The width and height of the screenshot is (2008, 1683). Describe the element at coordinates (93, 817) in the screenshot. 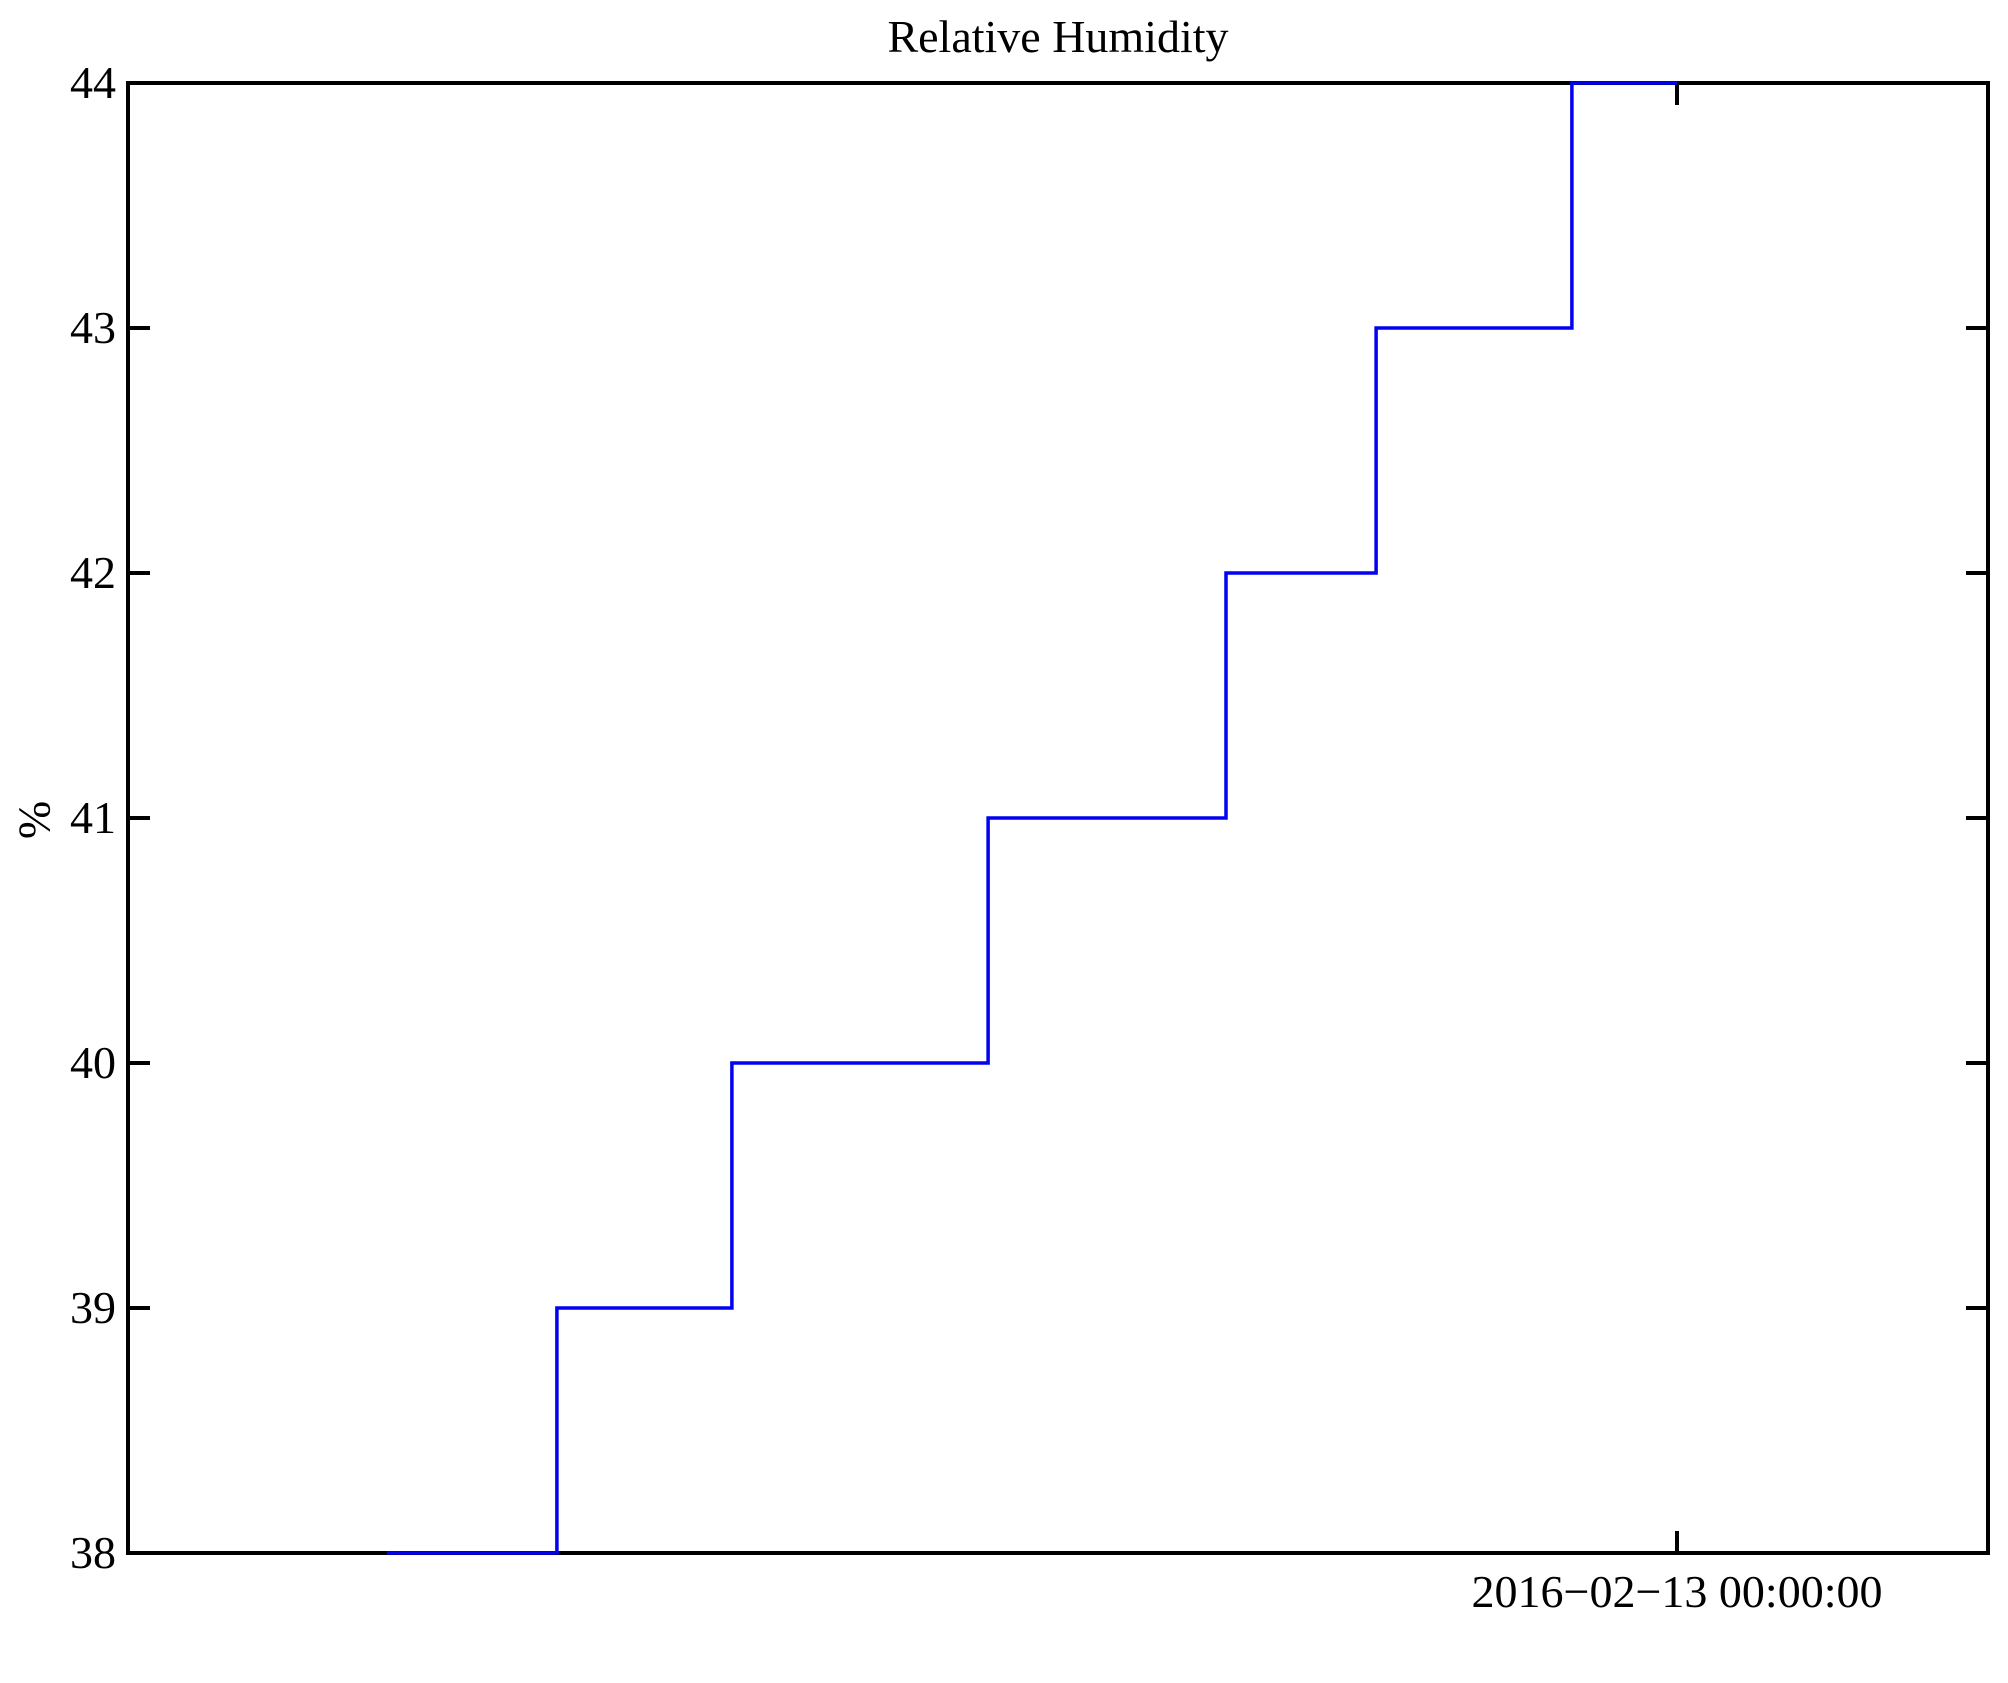

I see `y-tick-label: 41` at that location.